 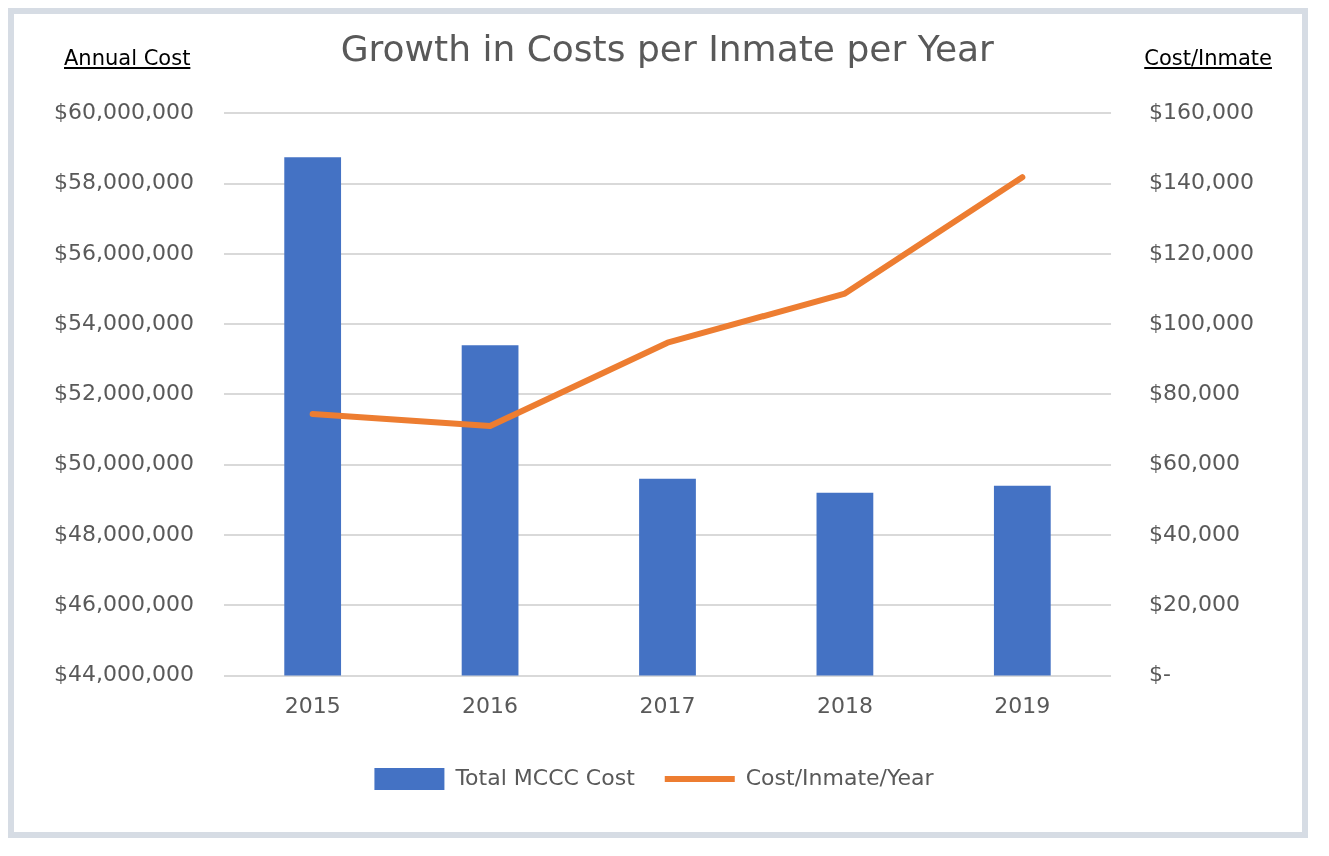 I want to click on y-tick-label: $44,000,000, so click(x=123, y=674).